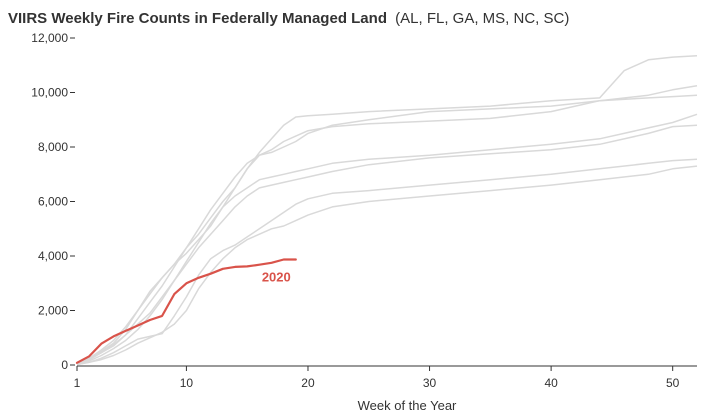 The image size is (720, 420). What do you see at coordinates (385, 377) in the screenshot?
I see `x-axis: 1 10 20 30 40 50` at bounding box center [385, 377].